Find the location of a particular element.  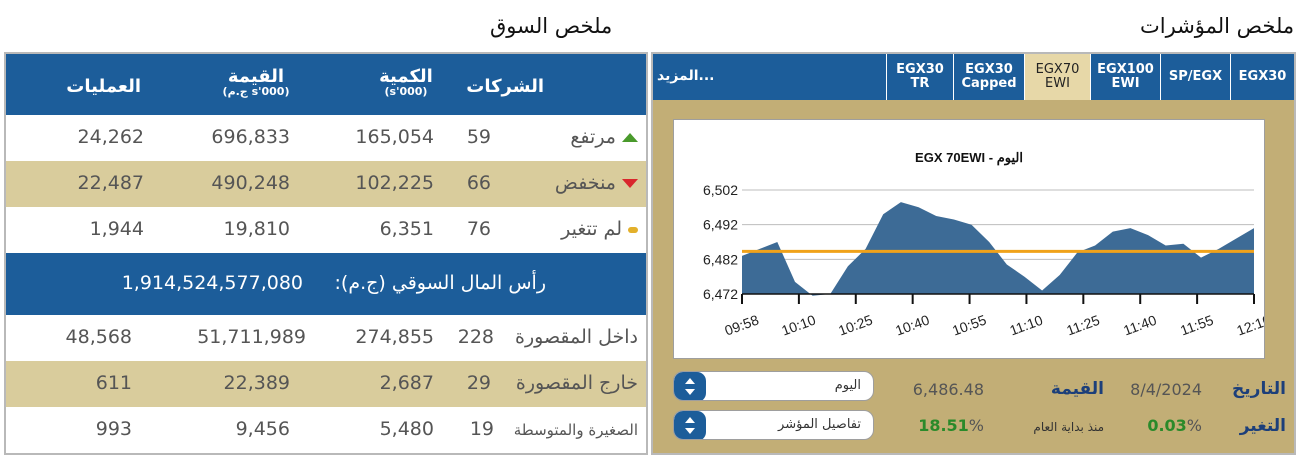

index-details-select-value: تفاصيل المؤشر is located at coordinates (819, 424).